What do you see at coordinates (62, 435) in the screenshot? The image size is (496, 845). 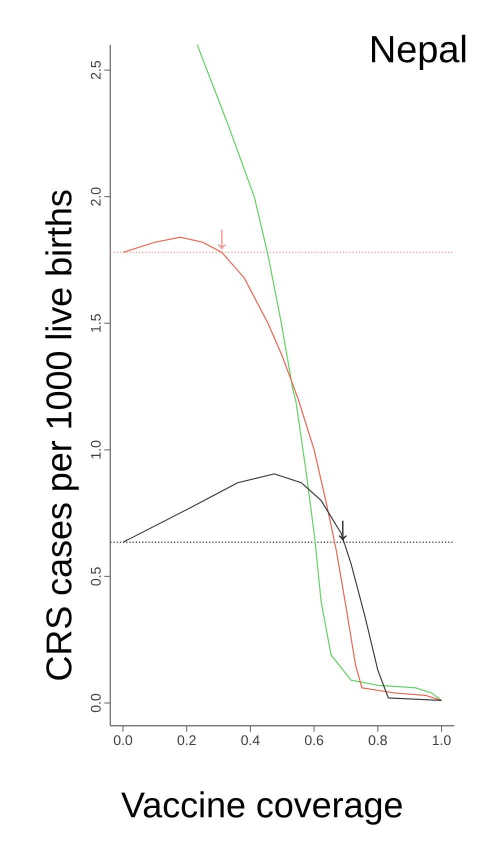 I see `y-axis-title: CRS cases per 1000 live births` at bounding box center [62, 435].